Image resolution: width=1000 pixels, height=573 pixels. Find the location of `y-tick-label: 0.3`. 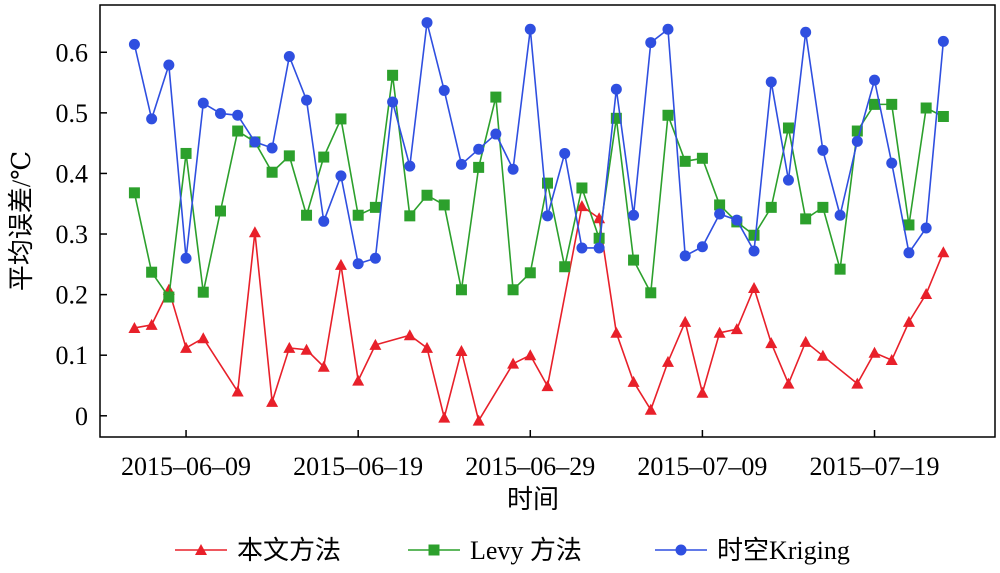

y-tick-label: 0.3 is located at coordinates (72, 234).